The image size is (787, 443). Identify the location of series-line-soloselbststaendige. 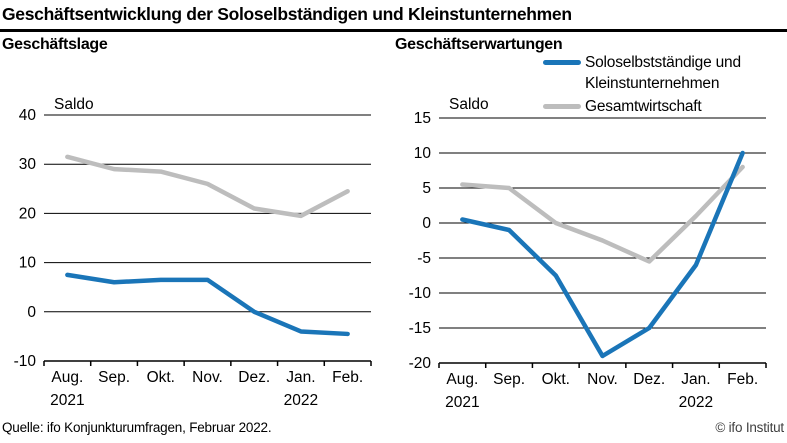
(207, 304).